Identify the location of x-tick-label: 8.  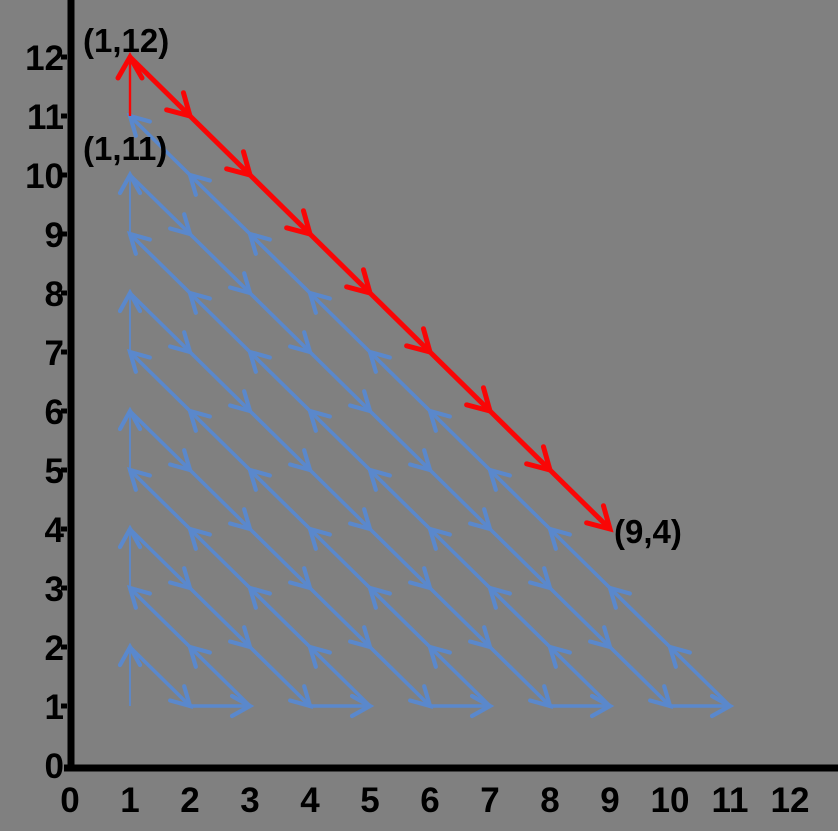
(549, 800).